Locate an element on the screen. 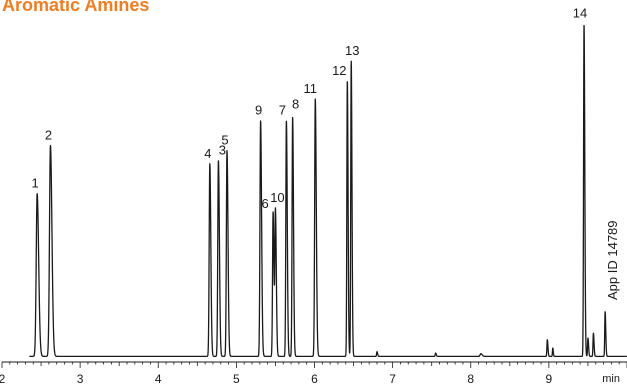 The height and width of the screenshot is (389, 627). x-axis: 2 3 4 5 6 7 8 9 min is located at coordinates (313, 373).